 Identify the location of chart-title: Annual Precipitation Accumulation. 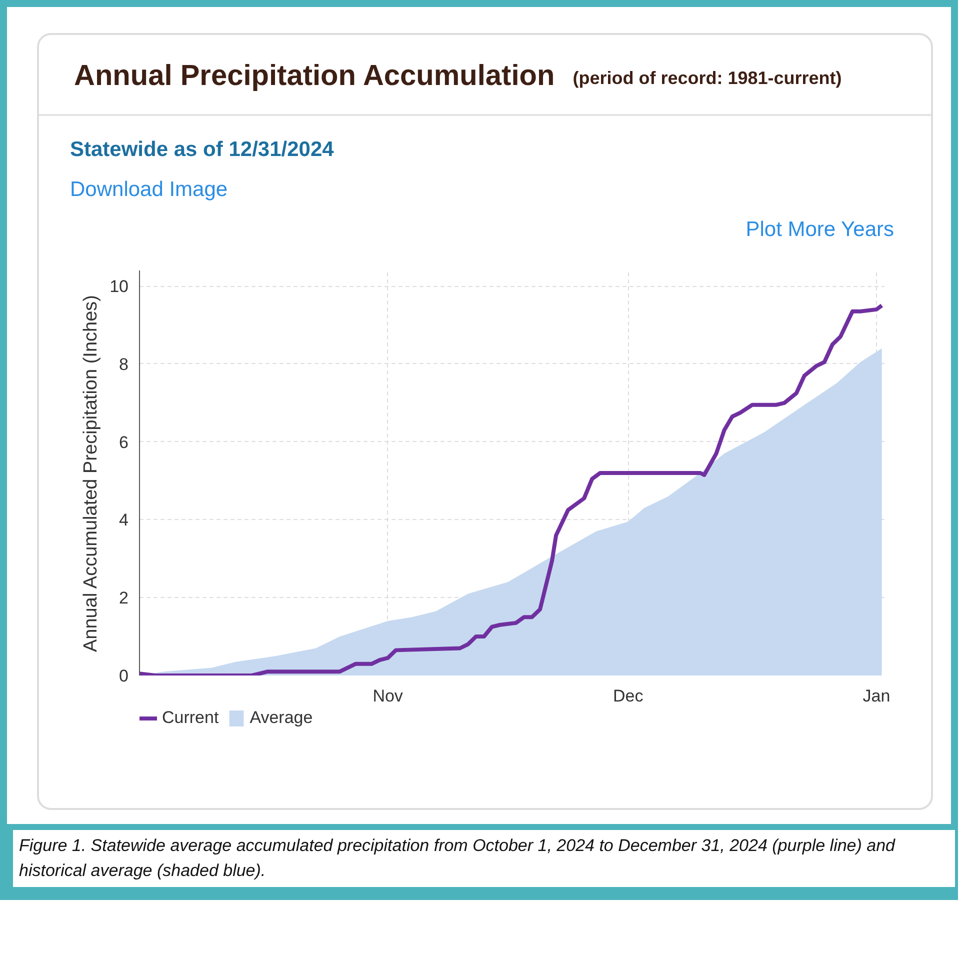
(314, 76).